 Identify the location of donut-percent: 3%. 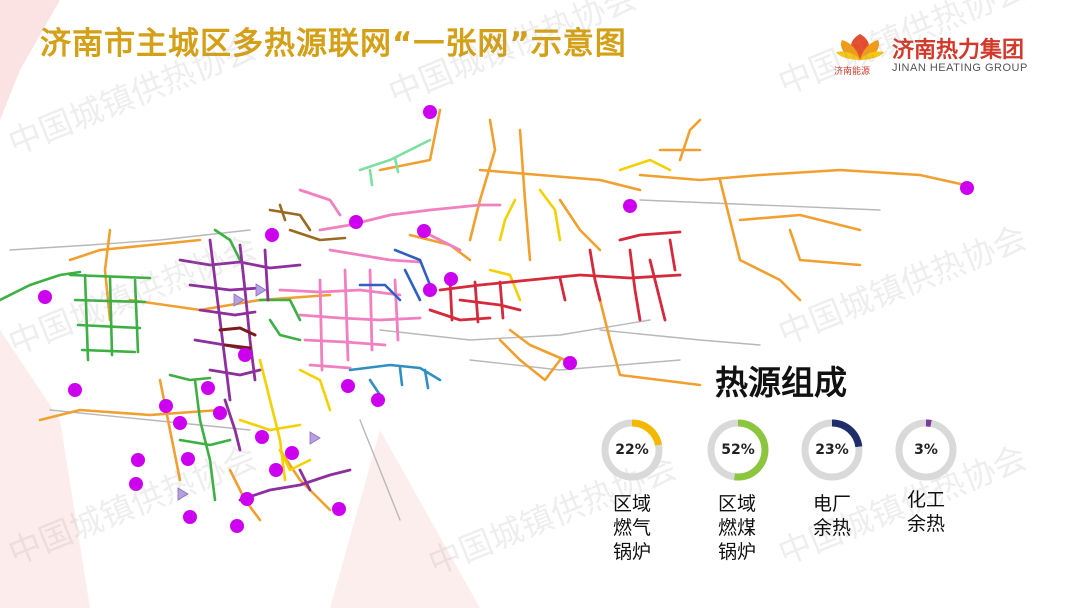
(926, 450).